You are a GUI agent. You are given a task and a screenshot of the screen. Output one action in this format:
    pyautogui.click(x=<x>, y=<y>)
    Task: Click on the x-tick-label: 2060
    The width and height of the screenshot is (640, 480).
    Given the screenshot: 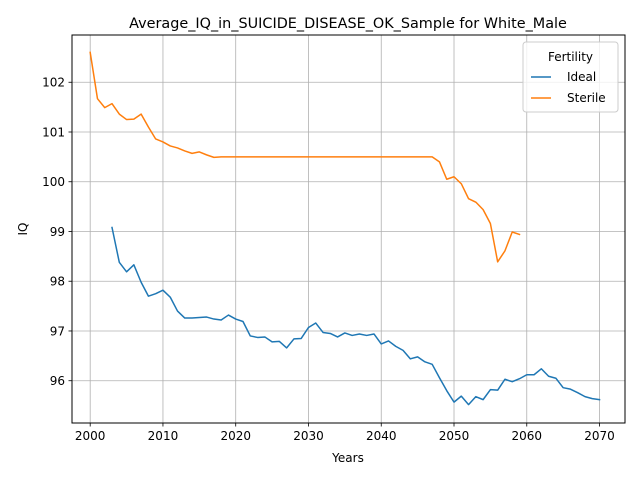 What is the action you would take?
    pyautogui.click(x=526, y=436)
    